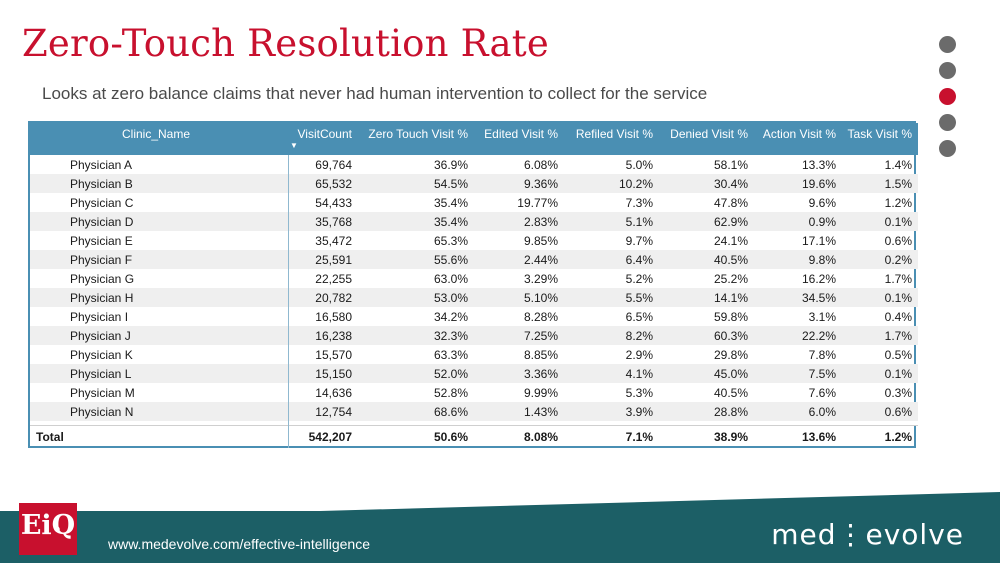 The height and width of the screenshot is (563, 1000). What do you see at coordinates (322, 183) in the screenshot?
I see `value-cell: 65,532` at bounding box center [322, 183].